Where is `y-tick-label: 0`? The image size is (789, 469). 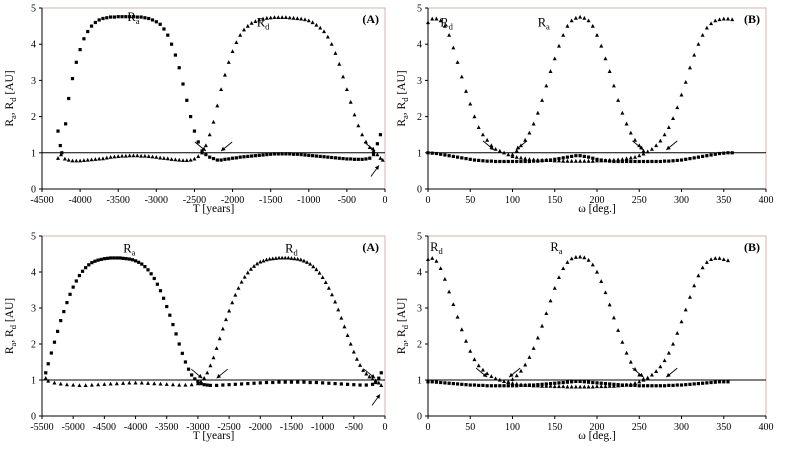
y-tick-label: 0 is located at coordinates (419, 190).